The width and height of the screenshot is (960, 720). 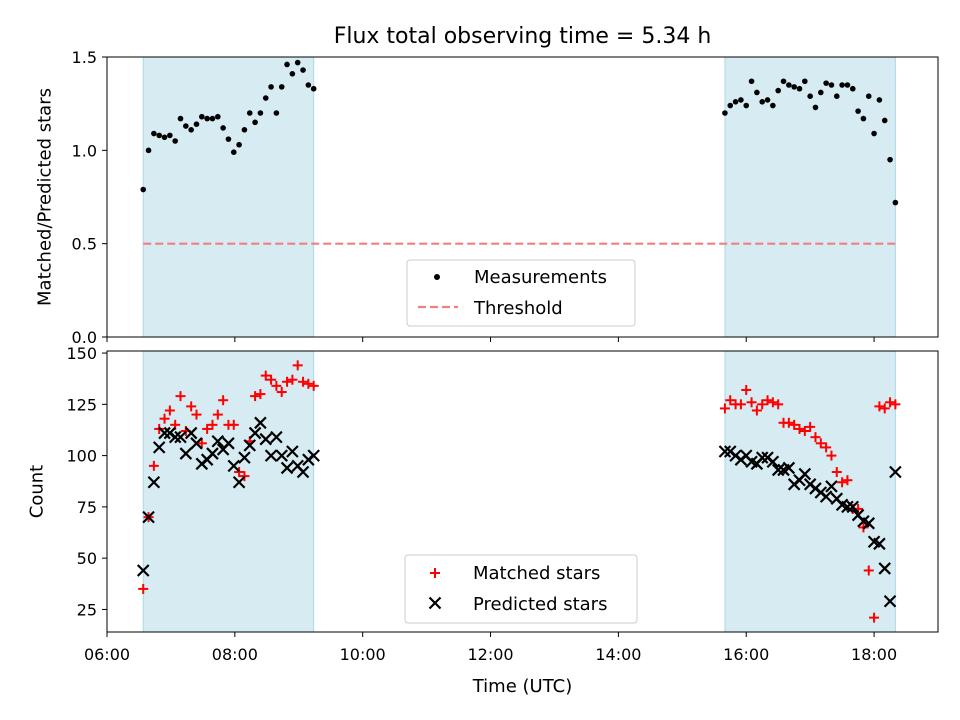 What do you see at coordinates (87, 507) in the screenshot?
I see `y-tick-label: 75` at bounding box center [87, 507].